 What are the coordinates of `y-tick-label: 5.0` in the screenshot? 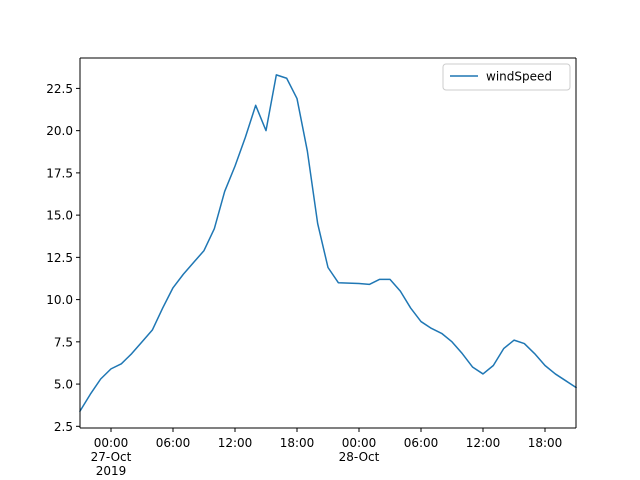 It's located at (63, 385).